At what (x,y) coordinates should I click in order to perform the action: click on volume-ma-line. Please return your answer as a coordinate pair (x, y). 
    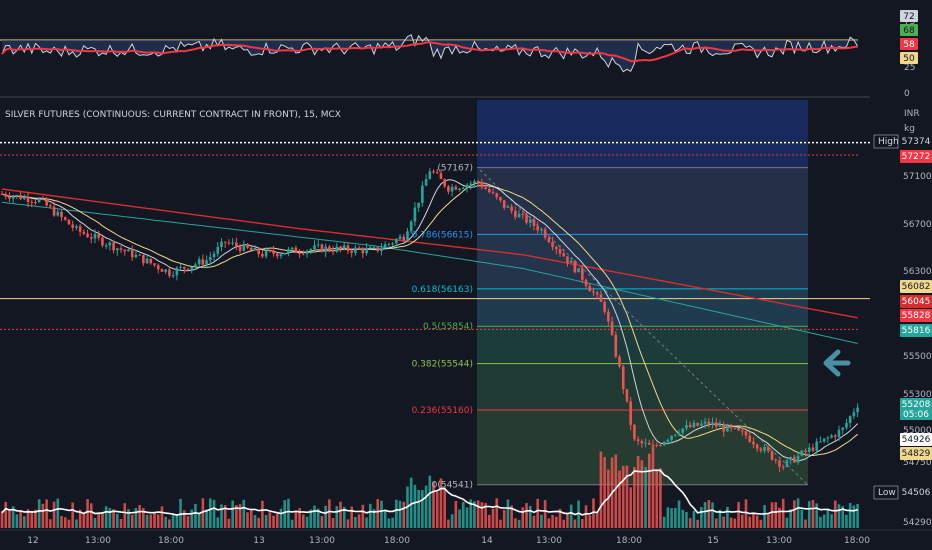
    Looking at the image, I should click on (429, 492).